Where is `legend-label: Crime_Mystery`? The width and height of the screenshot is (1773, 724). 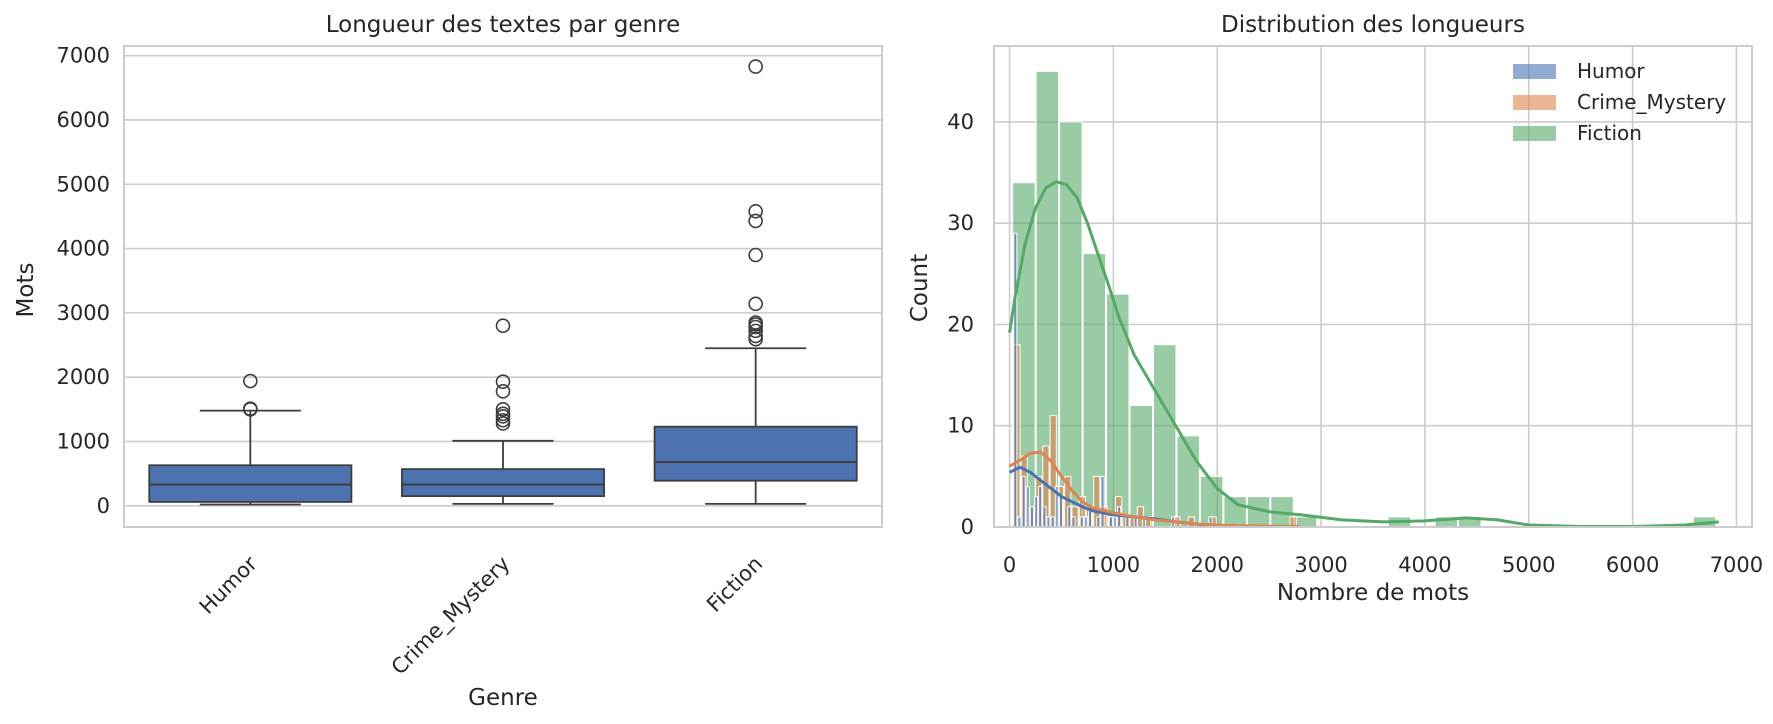
legend-label: Crime_Mystery is located at coordinates (1651, 102).